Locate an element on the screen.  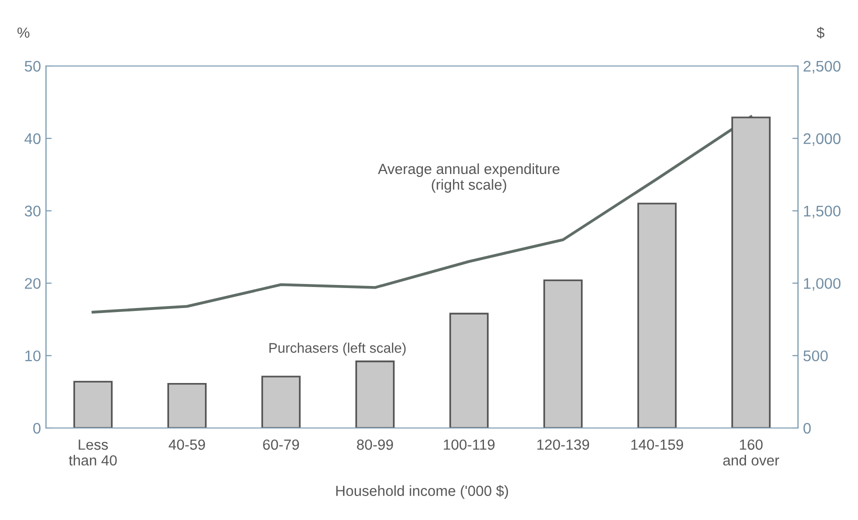
y-tick-label: 0 is located at coordinates (37, 428).